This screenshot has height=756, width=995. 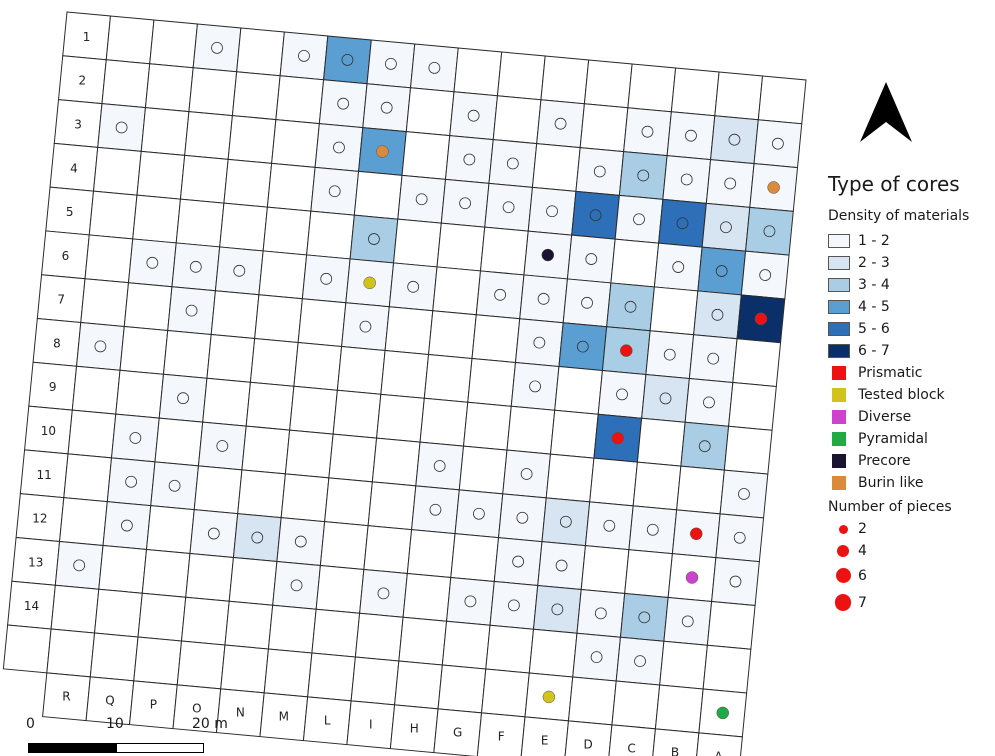 I want to click on legend-type-item: Burin like, so click(x=910, y=483).